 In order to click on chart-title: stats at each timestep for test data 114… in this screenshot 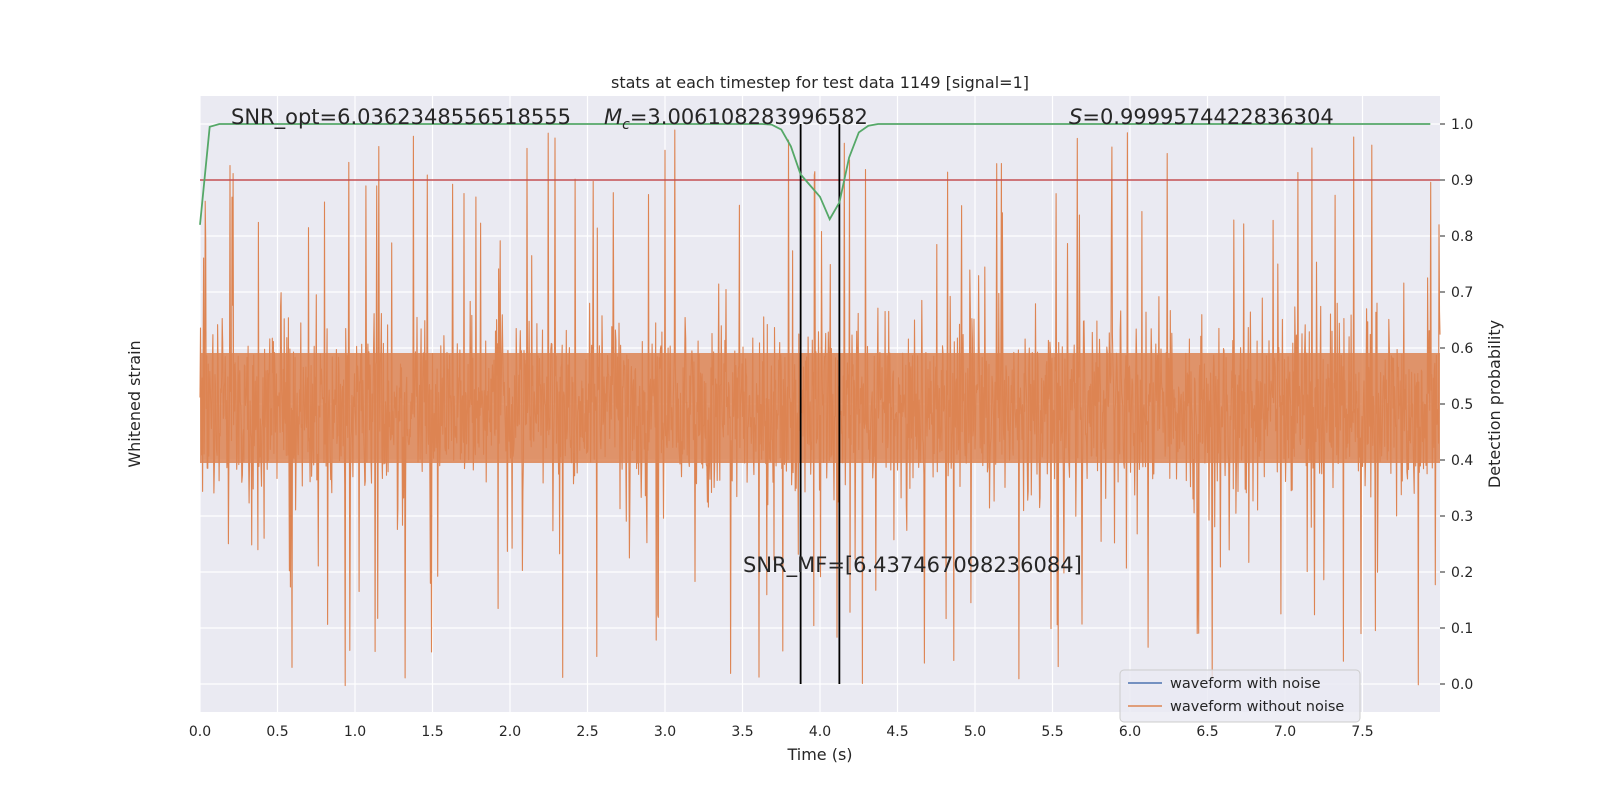, I will do `click(820, 82)`.